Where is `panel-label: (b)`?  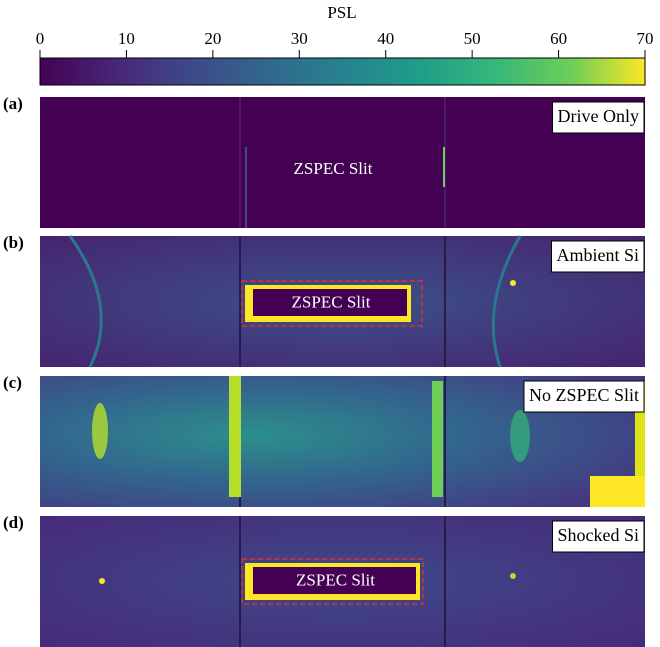 panel-label: (b) is located at coordinates (13, 242).